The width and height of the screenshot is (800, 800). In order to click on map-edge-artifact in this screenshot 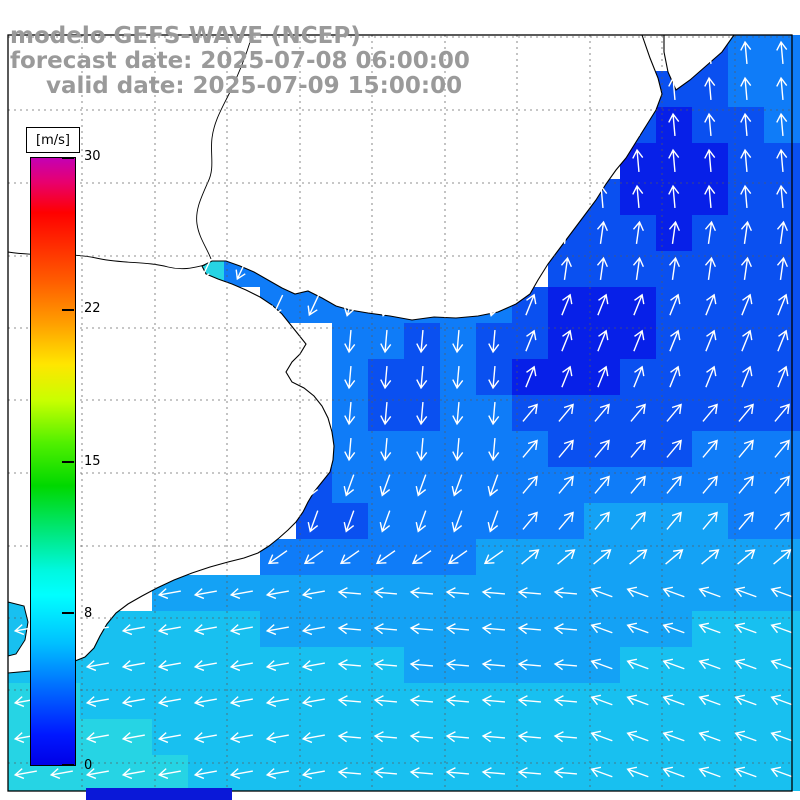, I will do `click(159, 794)`.